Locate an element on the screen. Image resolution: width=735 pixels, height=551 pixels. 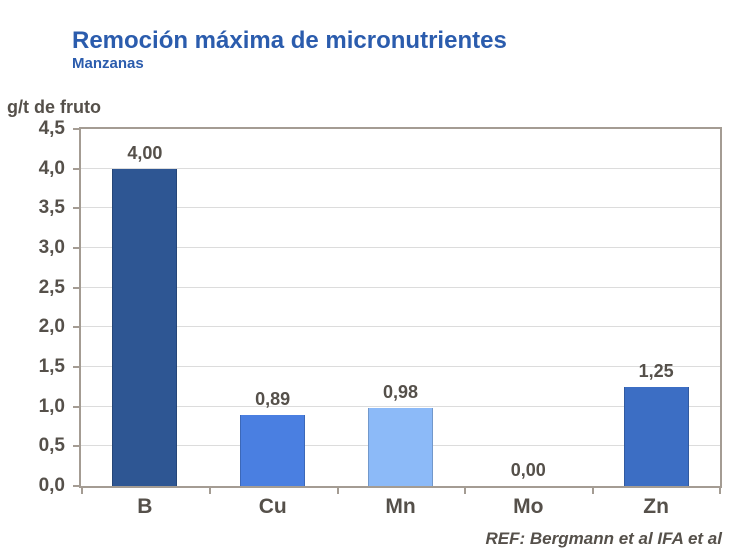
bar-value-label-Mo: 0,00 is located at coordinates (528, 470).